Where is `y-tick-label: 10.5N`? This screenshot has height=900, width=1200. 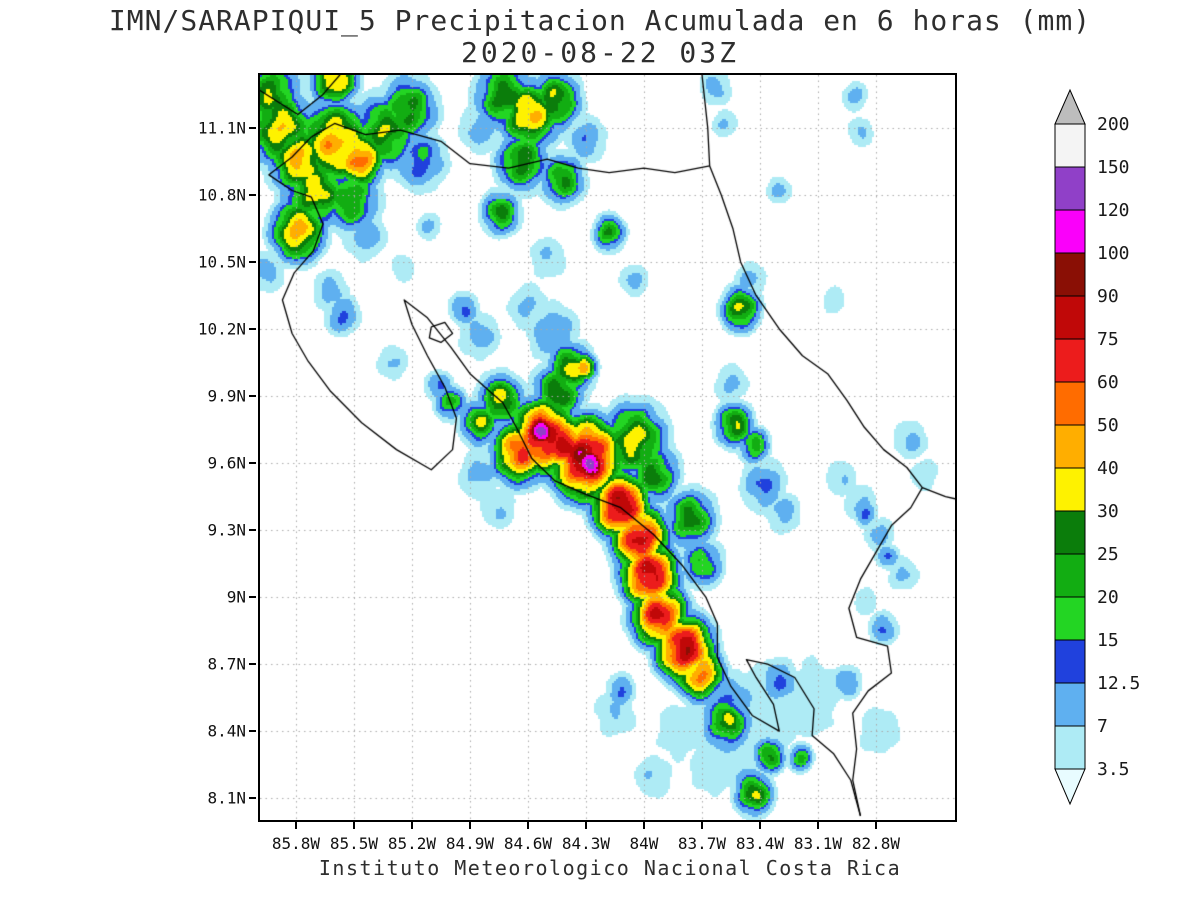 y-tick-label: 10.5N is located at coordinates (221, 262).